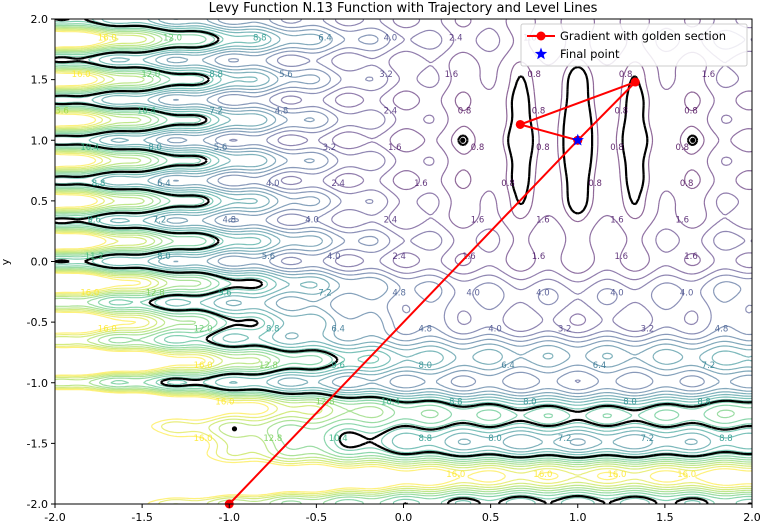 The height and width of the screenshot is (530, 768). I want to click on y-tick-label: -1.0, so click(37, 383).